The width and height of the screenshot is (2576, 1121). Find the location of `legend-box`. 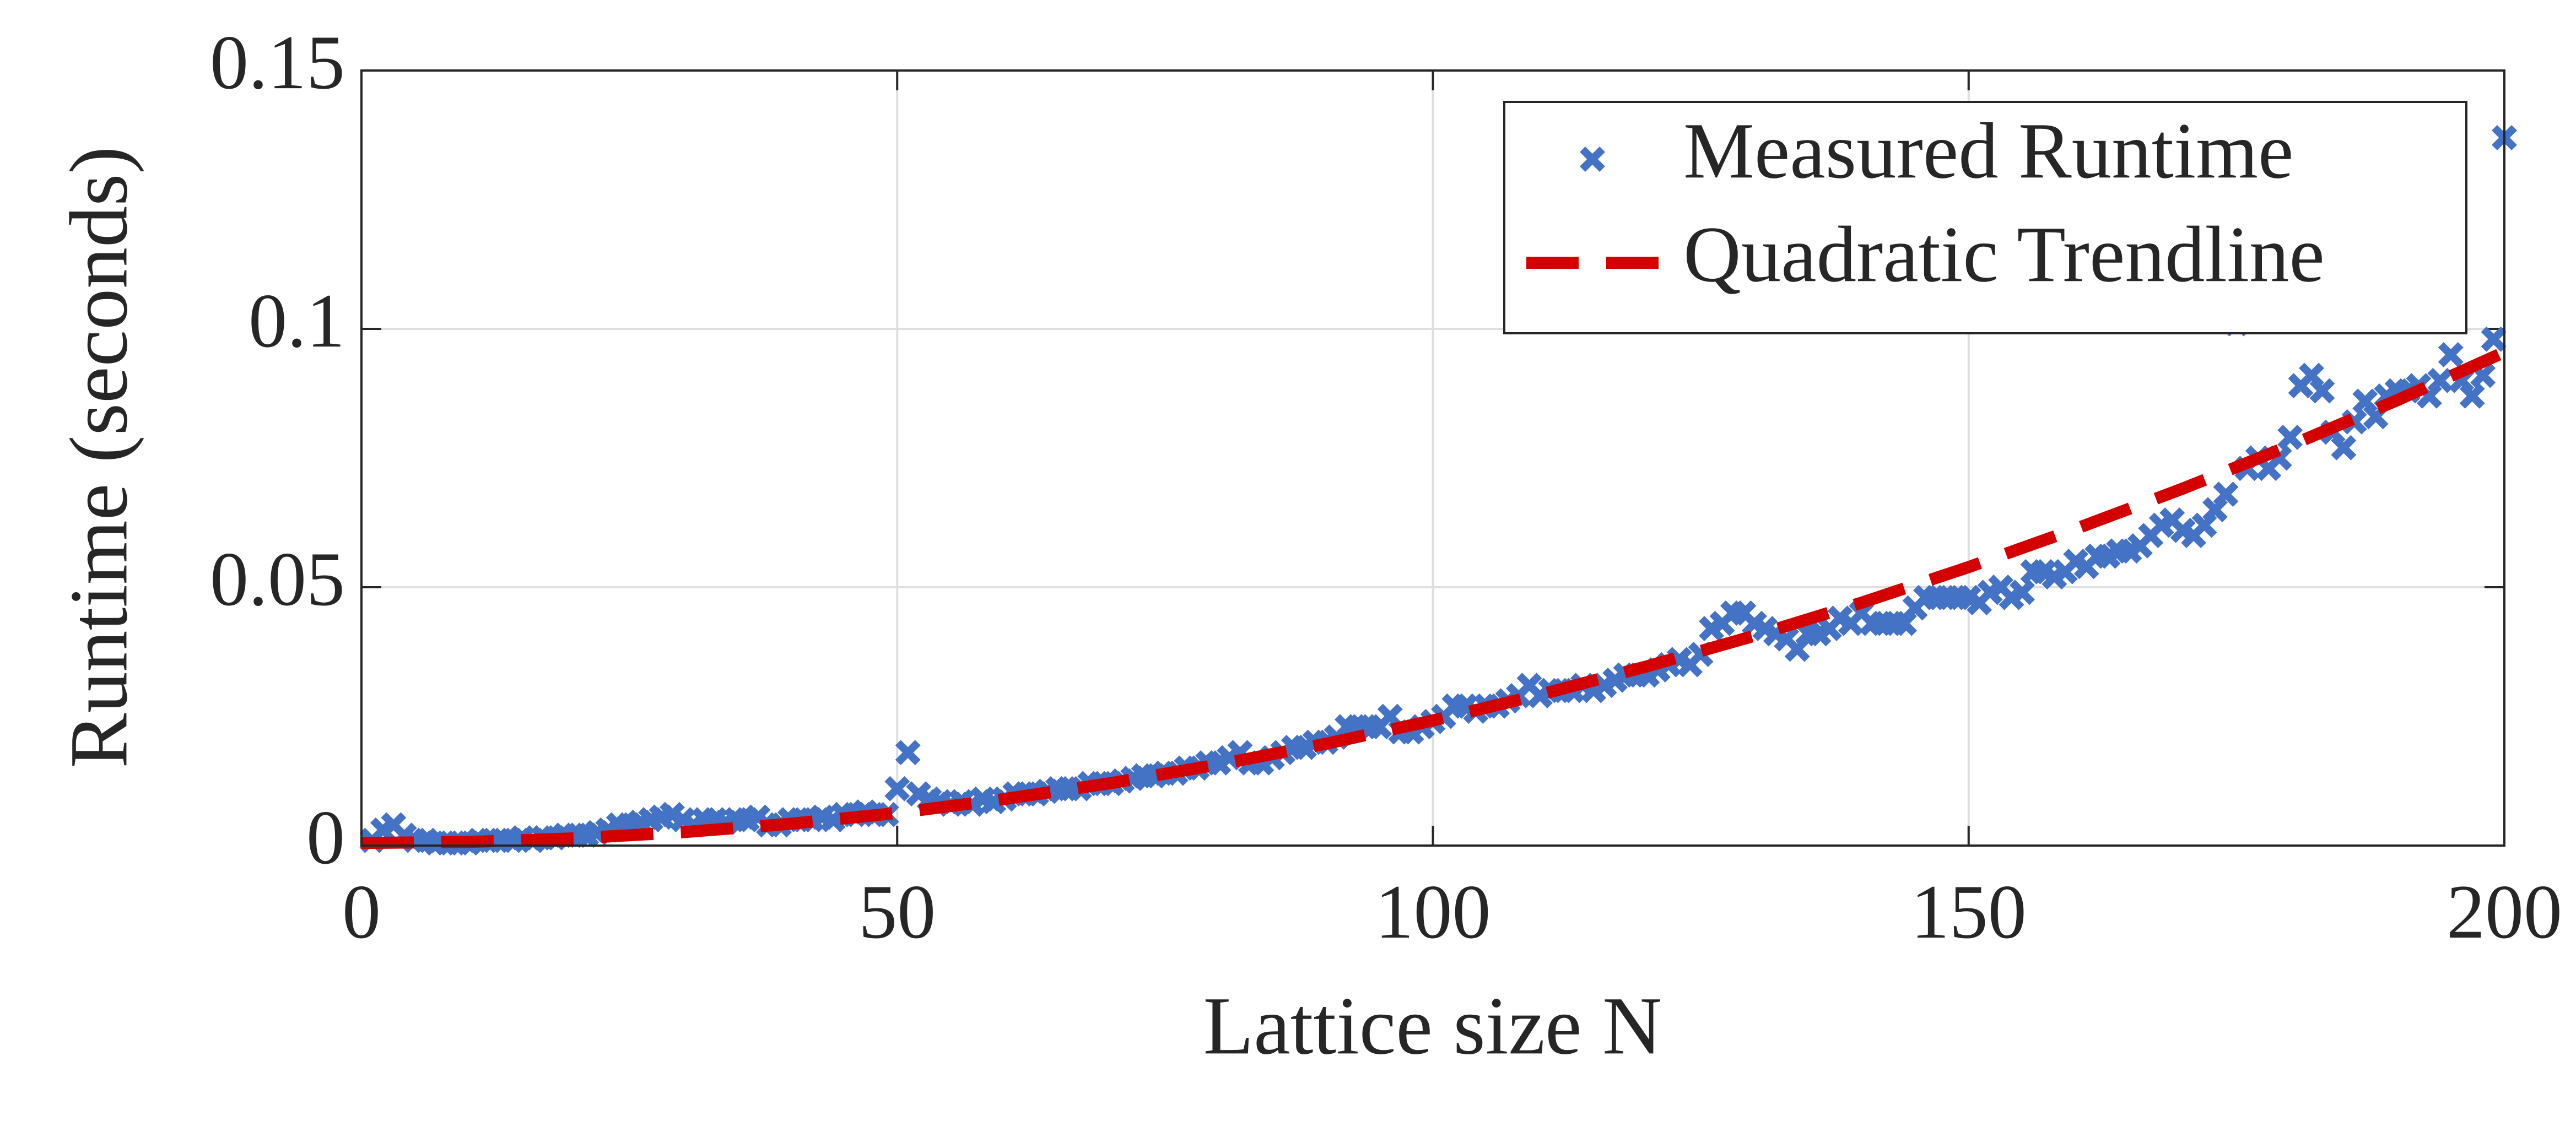

legend-box is located at coordinates (1985, 217).